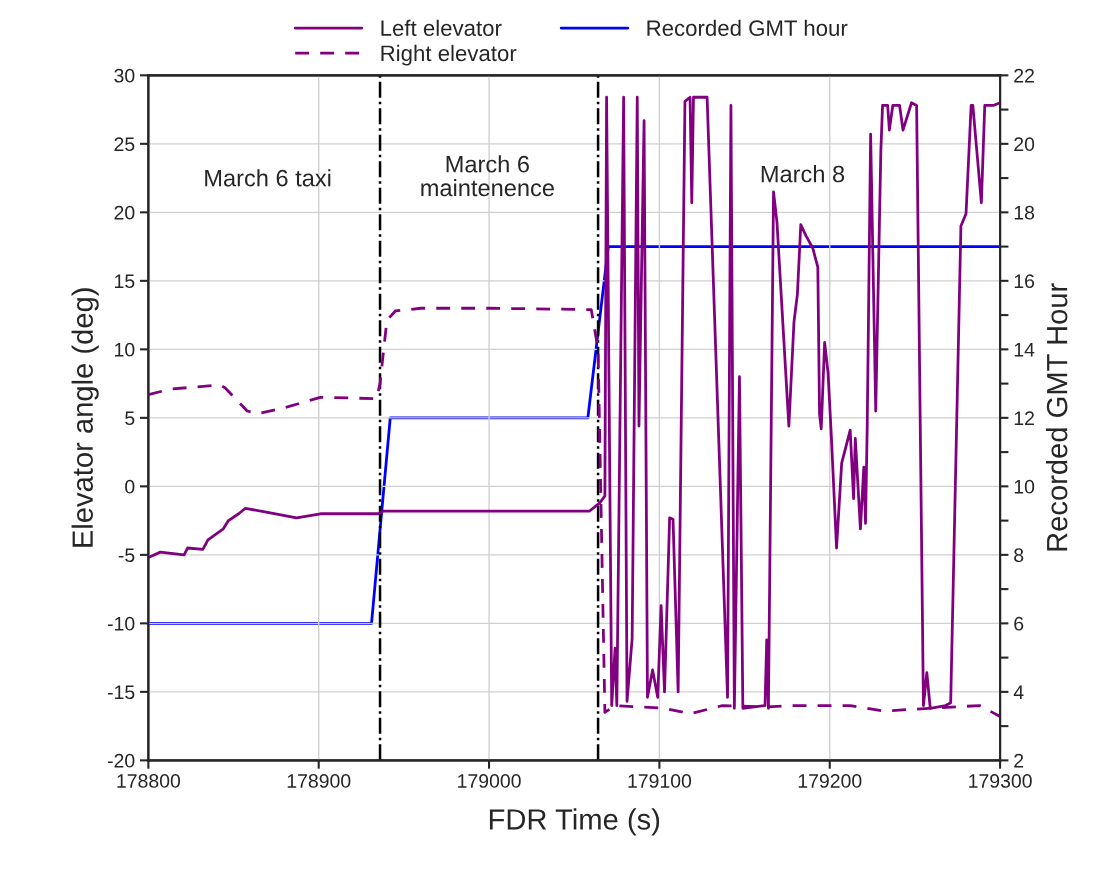 This screenshot has height=876, width=1099. What do you see at coordinates (1000, 781) in the screenshot?
I see `x-tick-label: 179300` at bounding box center [1000, 781].